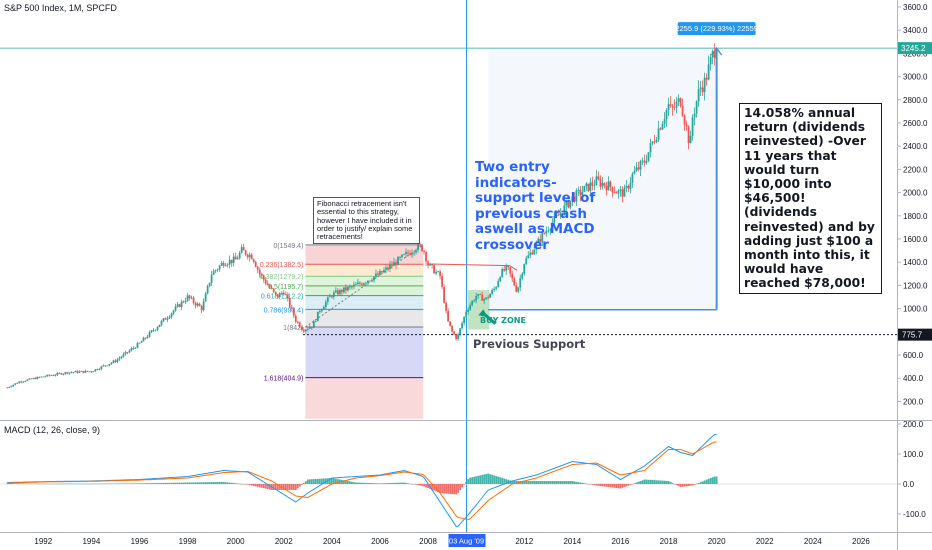 This screenshot has height=550, width=932. What do you see at coordinates (284, 541) in the screenshot?
I see `time-tick-label: 2002` at bounding box center [284, 541].